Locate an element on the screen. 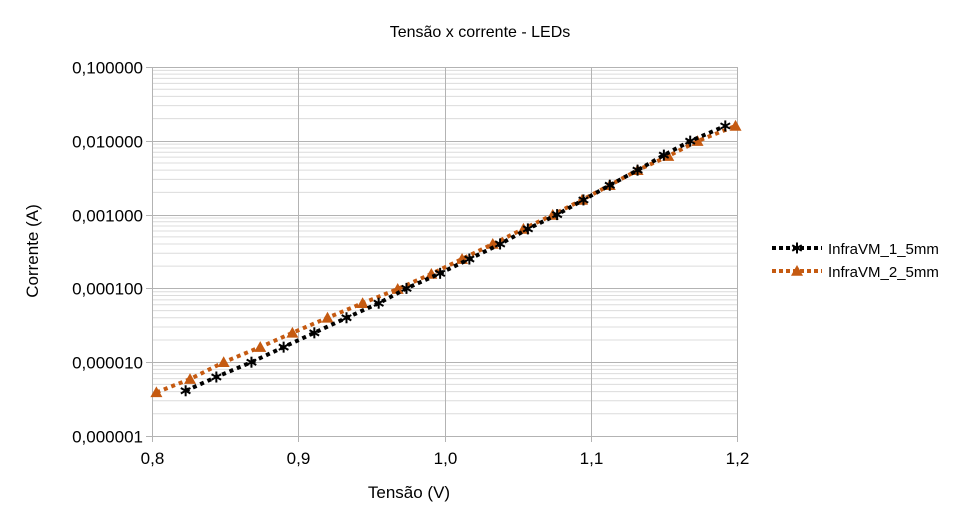 The width and height of the screenshot is (960, 521). legend-label: InfraVM_1_5mm is located at coordinates (883, 249).